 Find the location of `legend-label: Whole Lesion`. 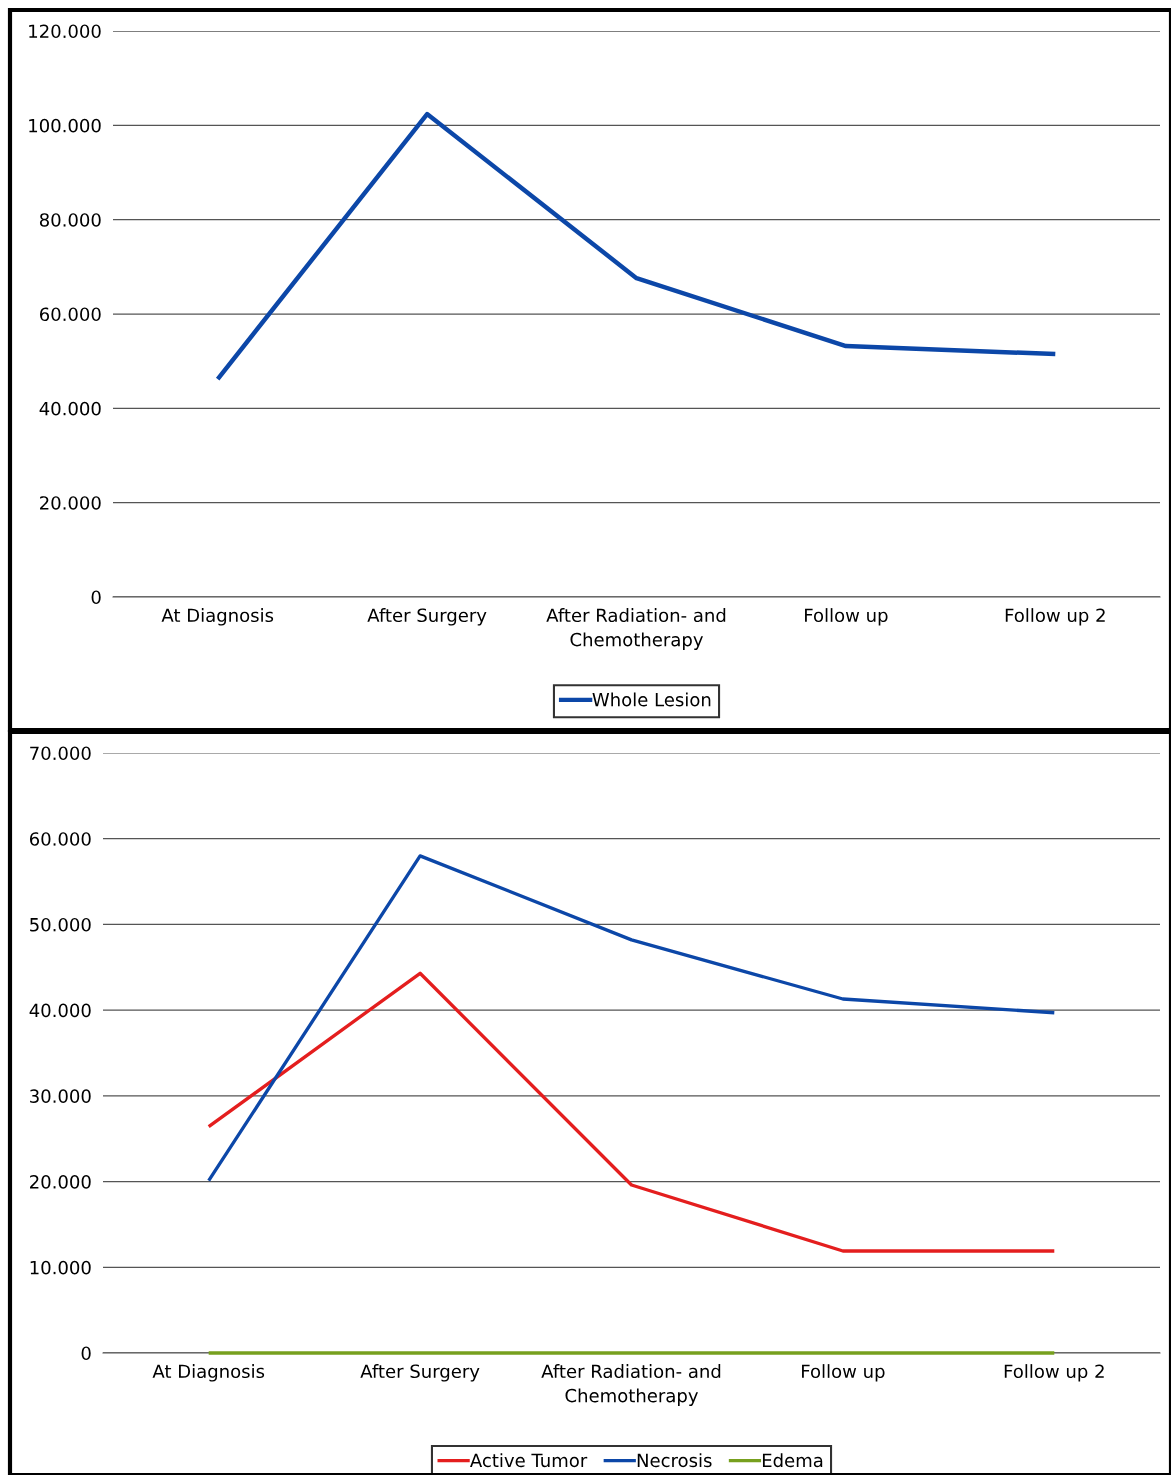

legend-label: Whole Lesion is located at coordinates (651, 699).